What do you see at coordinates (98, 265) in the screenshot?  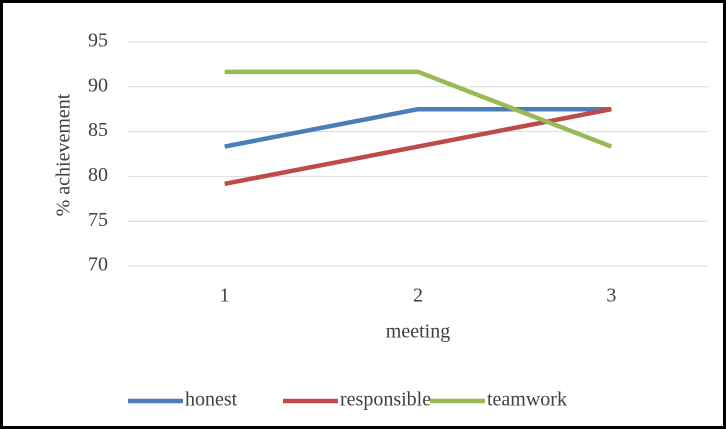 I see `y-tick-label: 70` at bounding box center [98, 265].